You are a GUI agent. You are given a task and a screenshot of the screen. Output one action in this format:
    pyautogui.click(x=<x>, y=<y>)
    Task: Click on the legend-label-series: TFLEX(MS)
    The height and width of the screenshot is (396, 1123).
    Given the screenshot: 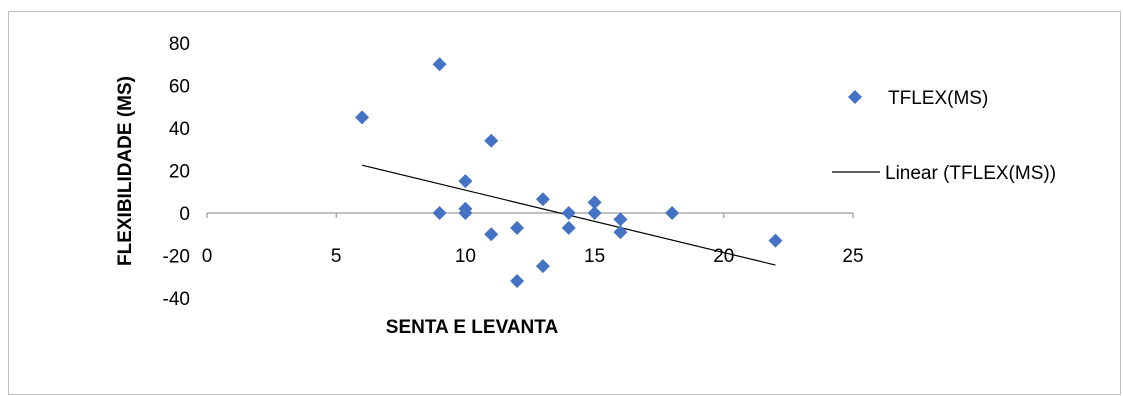 What is the action you would take?
    pyautogui.click(x=938, y=98)
    